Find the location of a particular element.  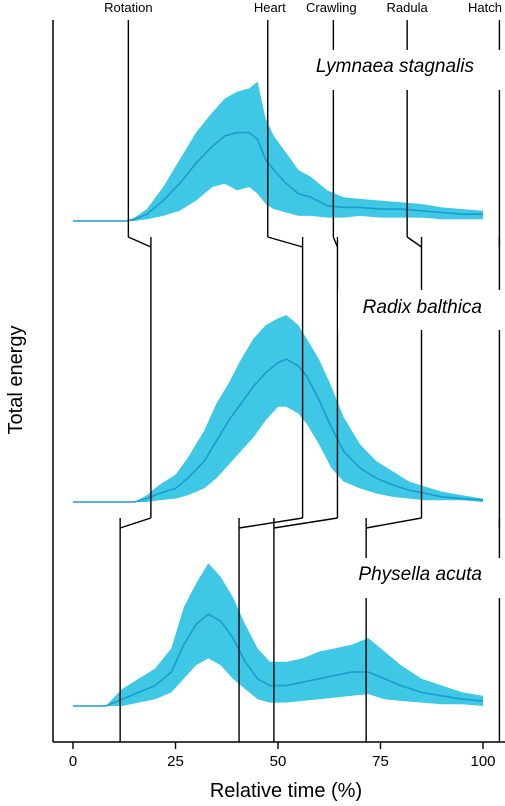

band-physella-acuta is located at coordinates (278, 634).